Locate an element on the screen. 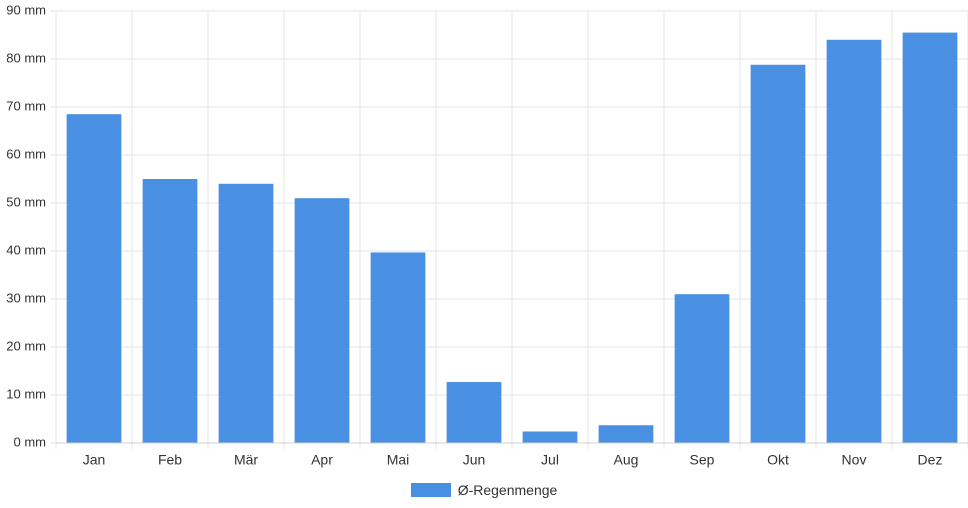  x-tick-label: Mär is located at coordinates (246, 460).